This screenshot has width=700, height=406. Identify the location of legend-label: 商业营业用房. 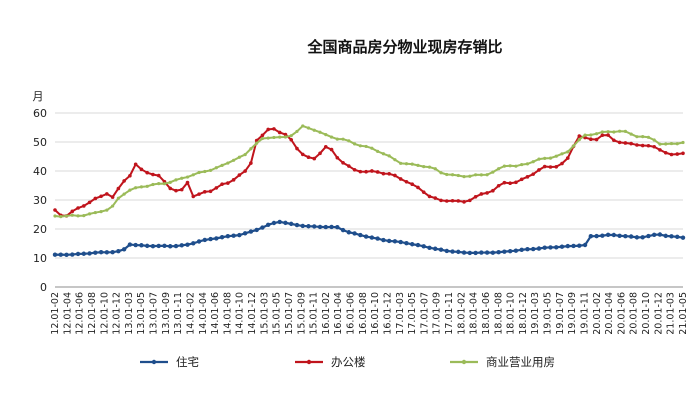
(520, 362).